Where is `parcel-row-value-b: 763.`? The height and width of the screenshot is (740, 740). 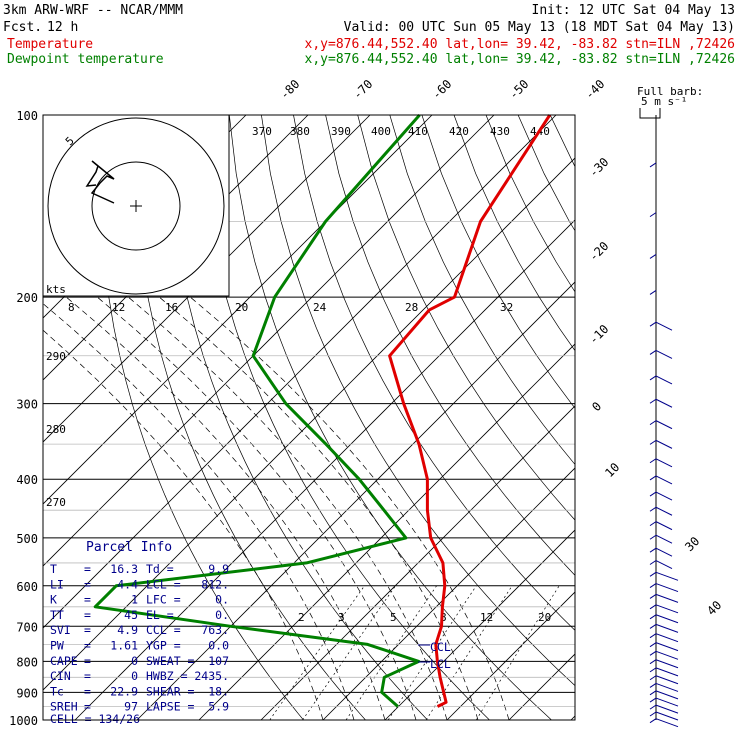 parcel-row-value-b: 763. is located at coordinates (215, 630).